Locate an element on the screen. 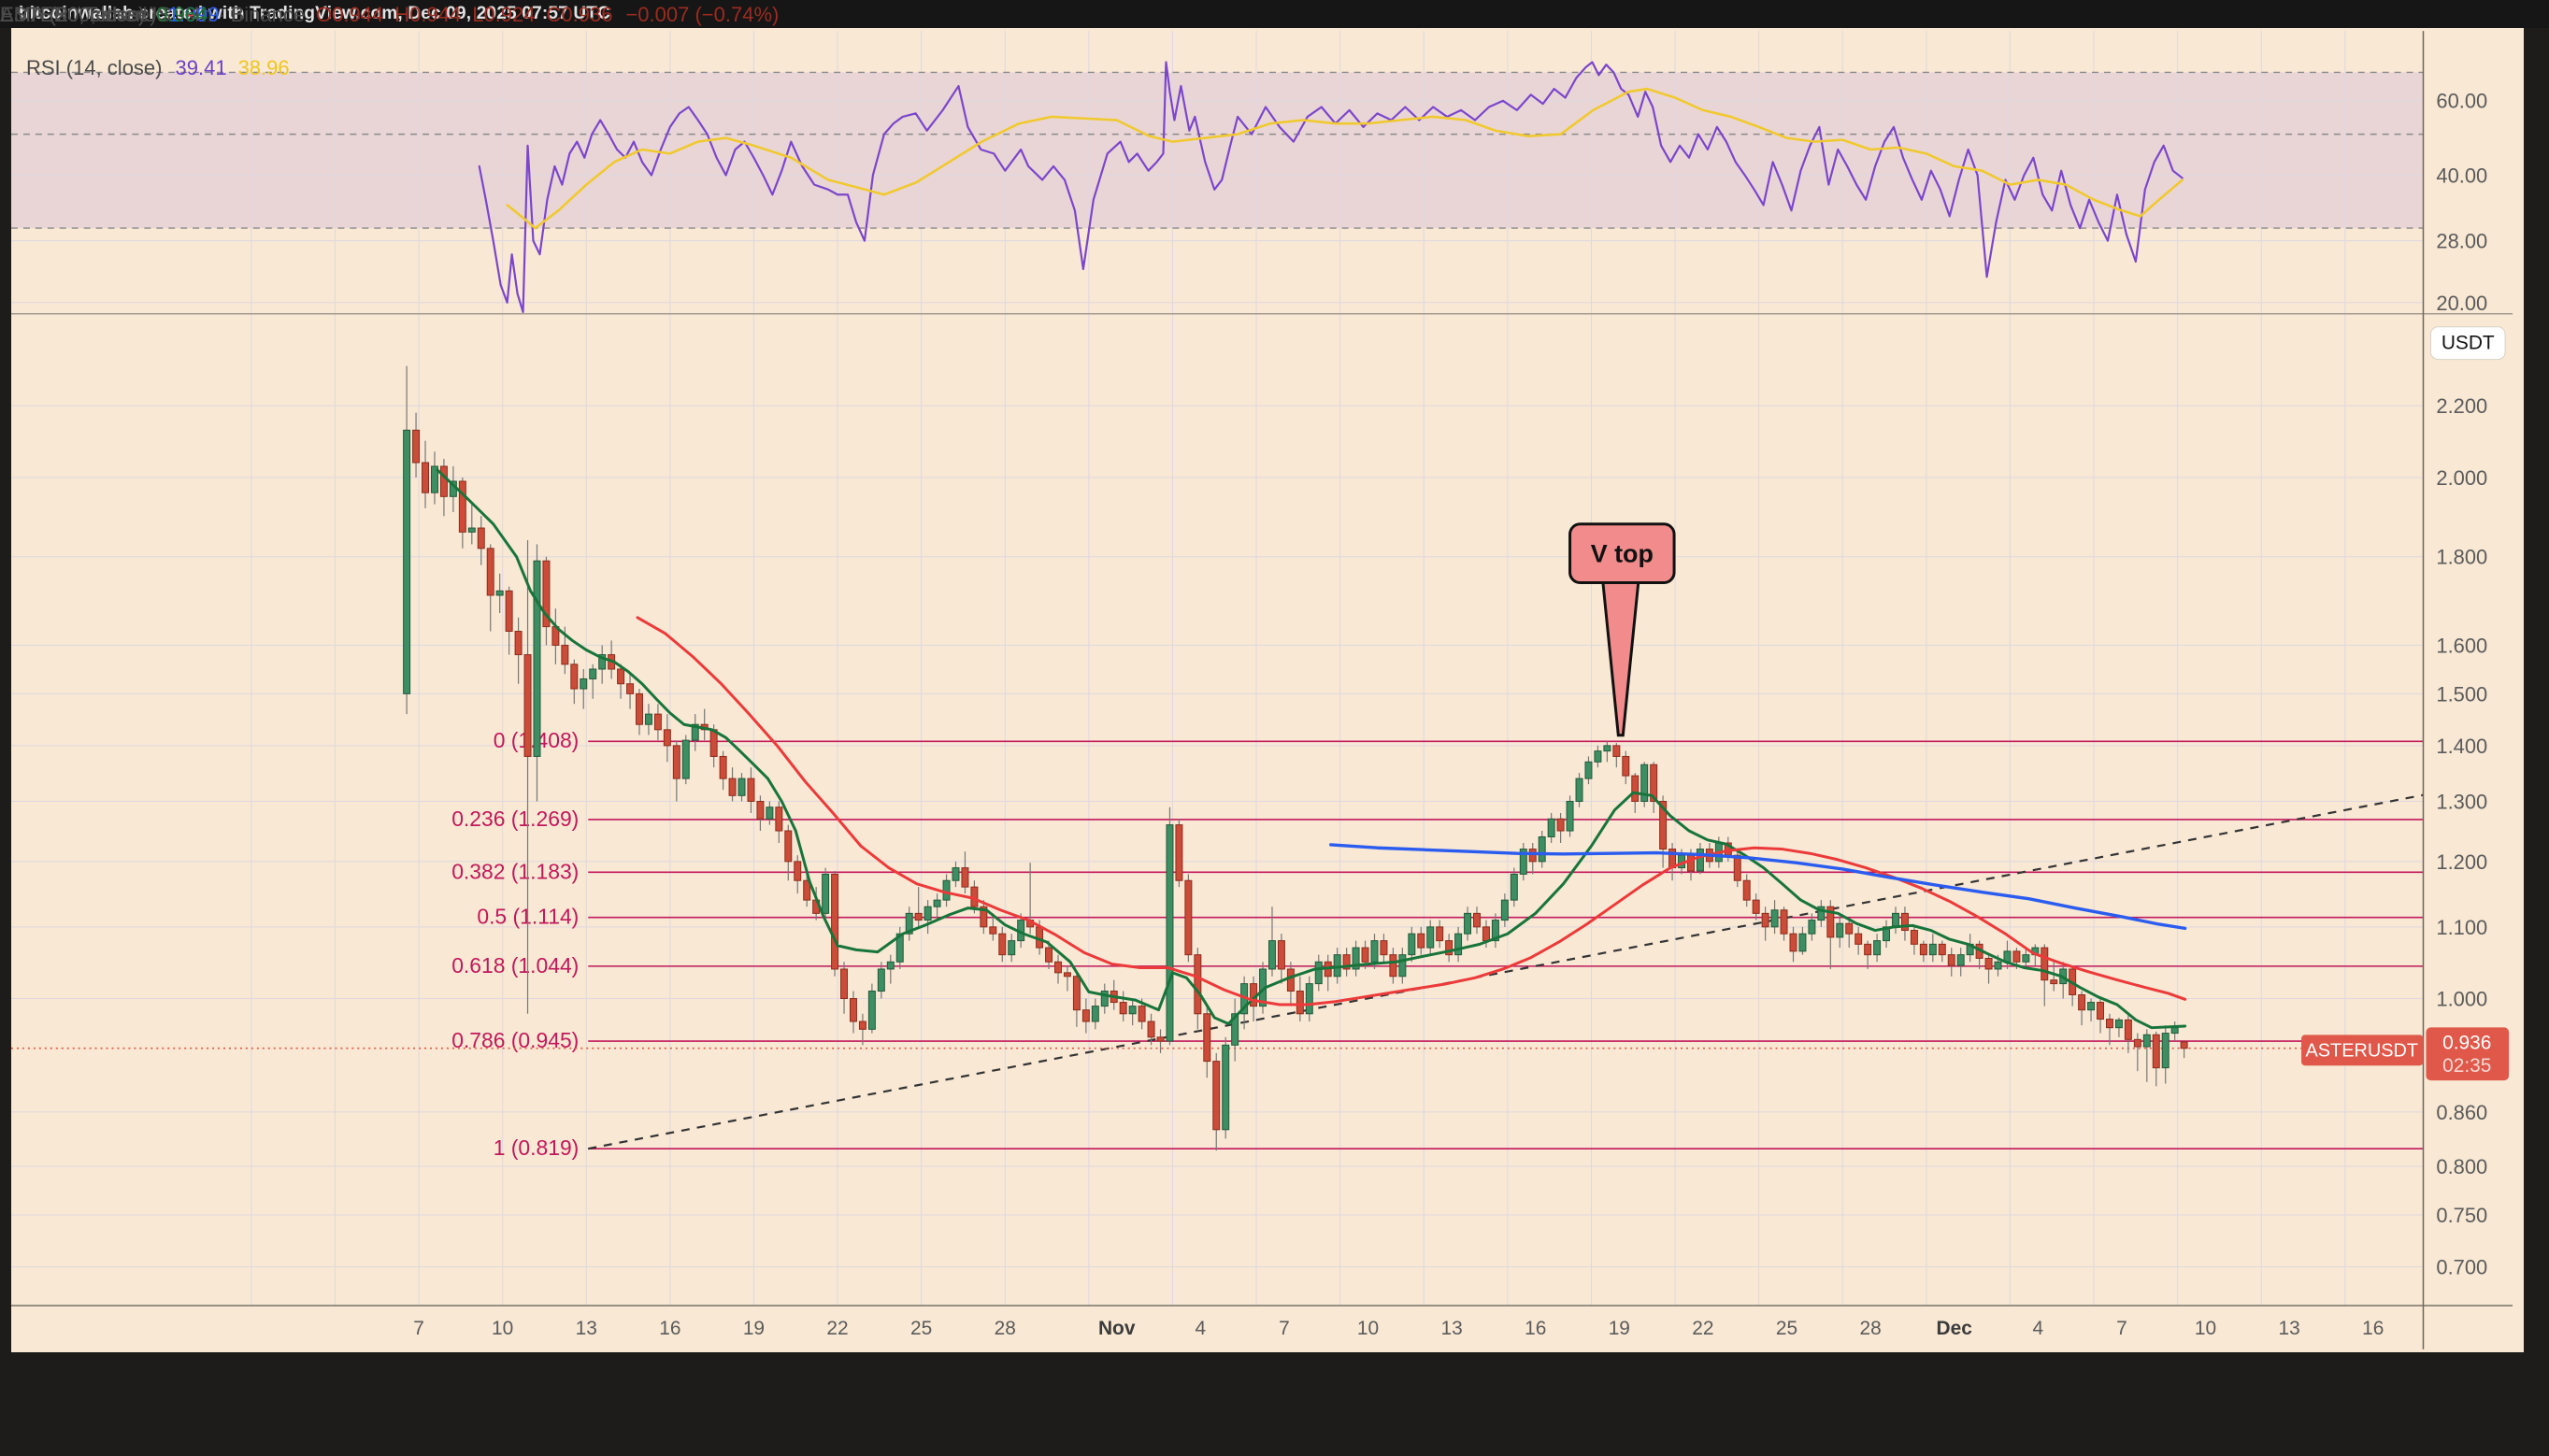 The image size is (2549, 1456). footer-bar: TradingView is located at coordinates (1274, 1404).